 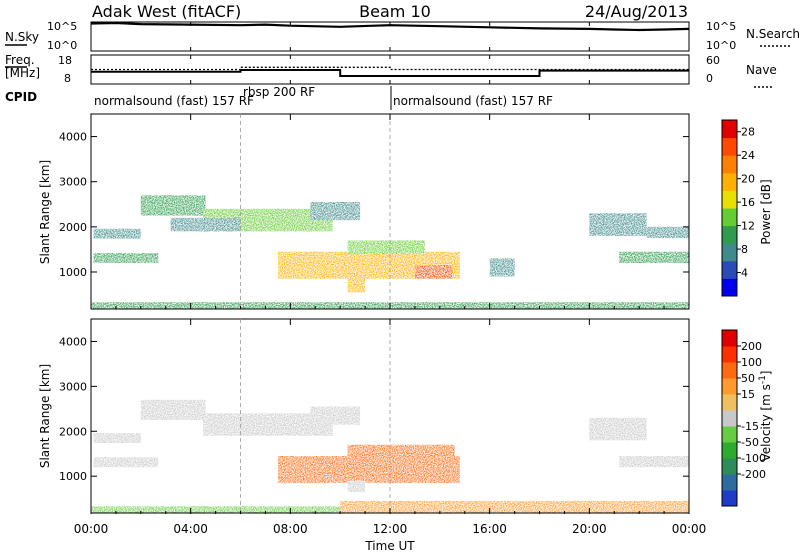 I want to click on colorbar-tick-label: 16, so click(x=748, y=202).